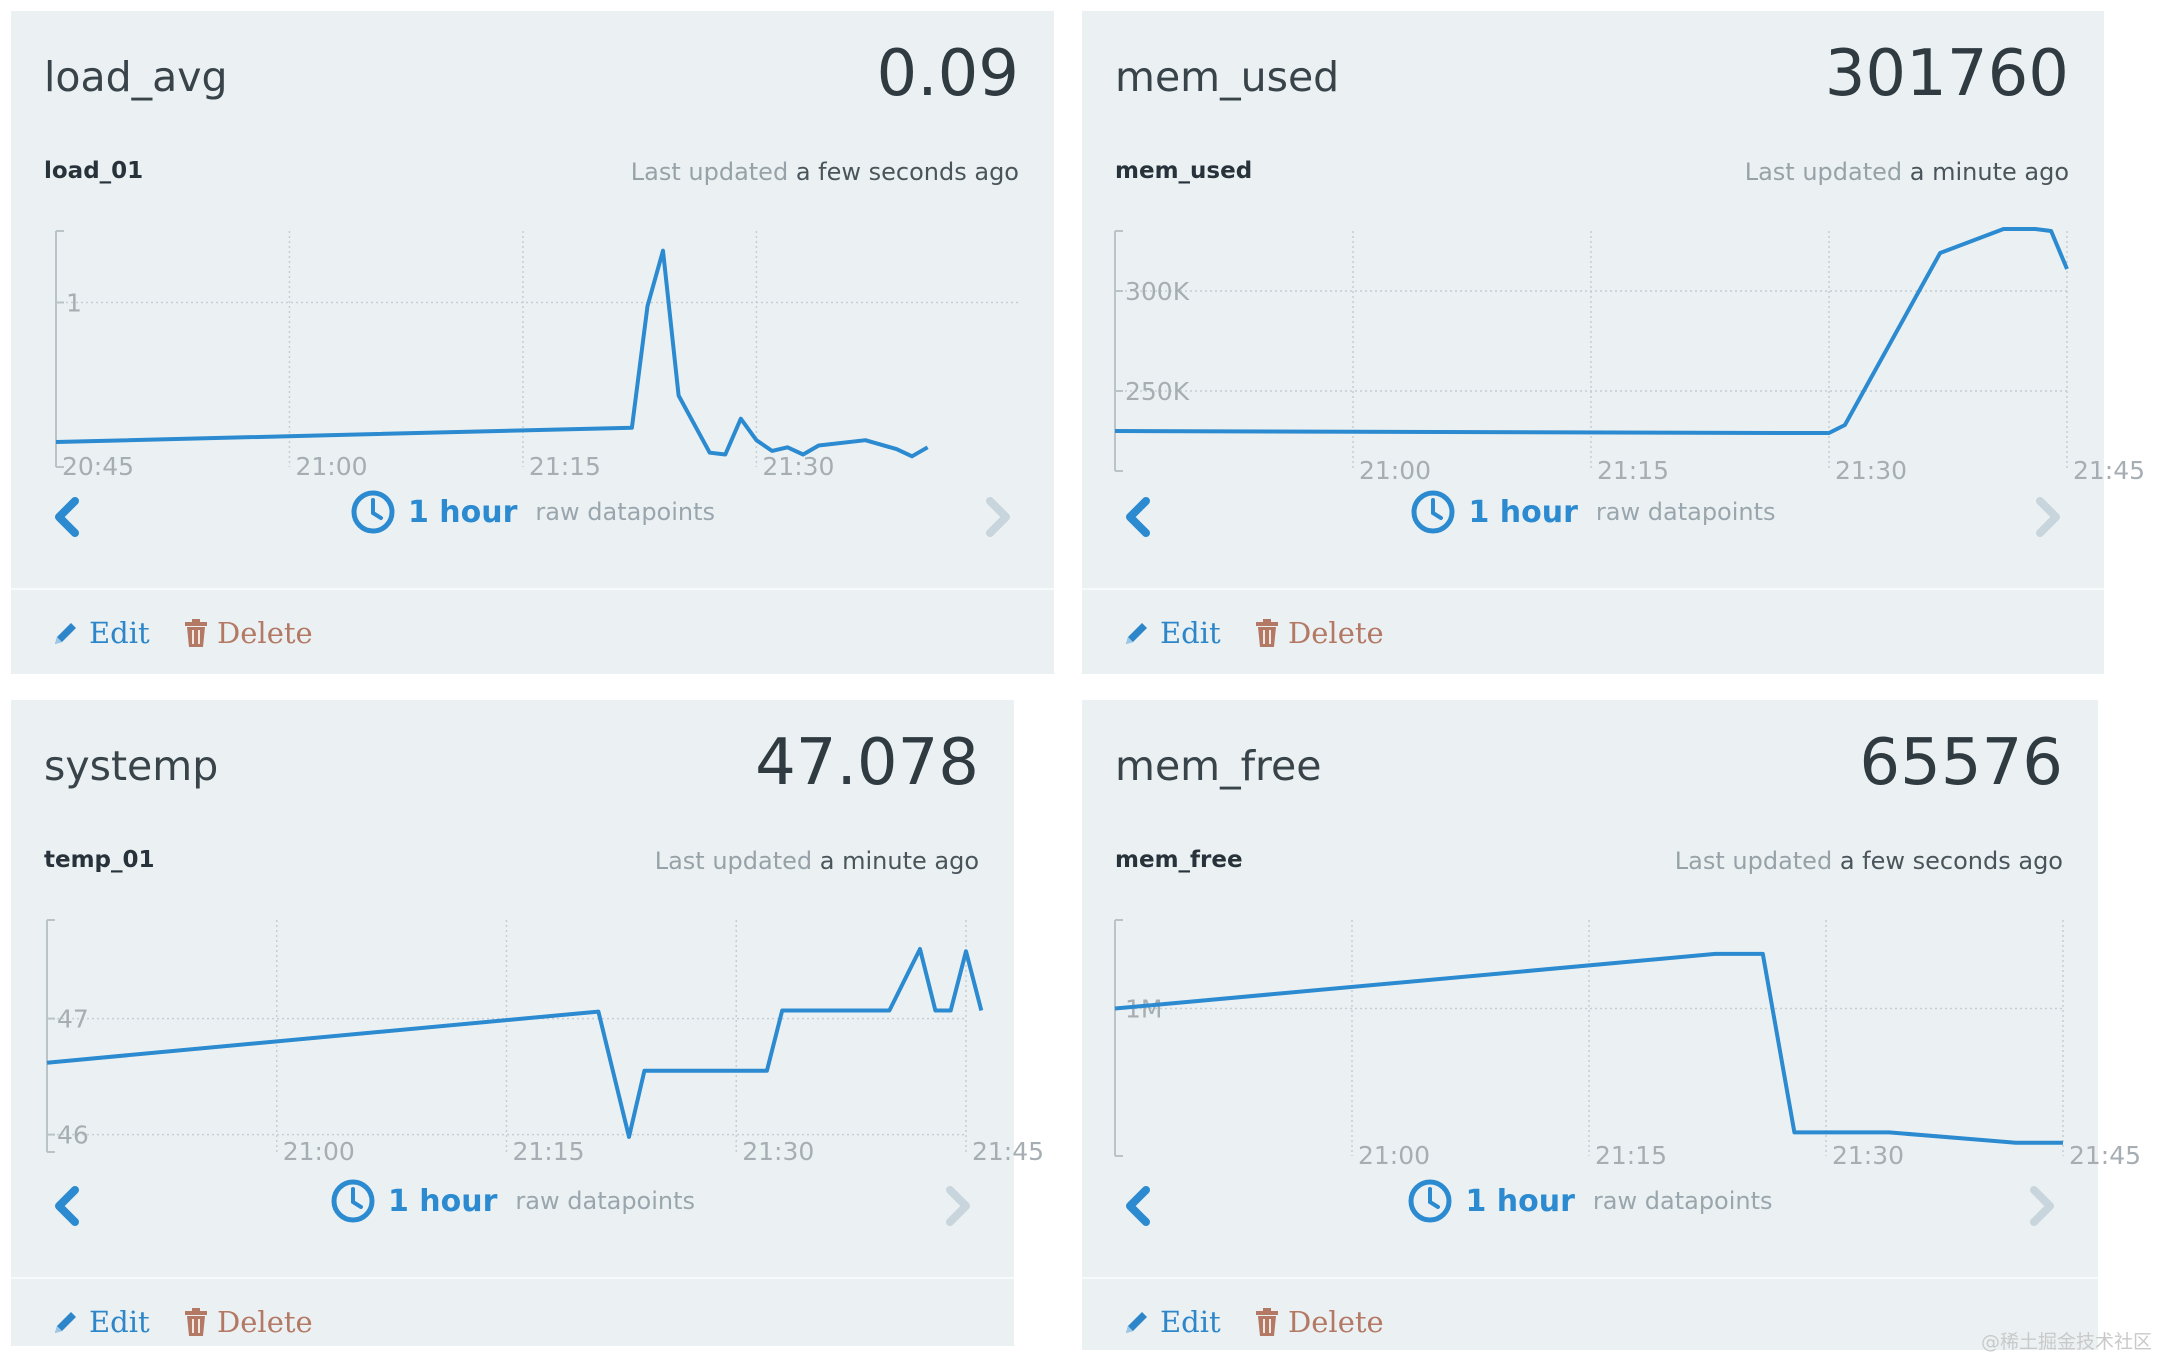  What do you see at coordinates (74, 303) in the screenshot?
I see `y-tick-label: 1` at bounding box center [74, 303].